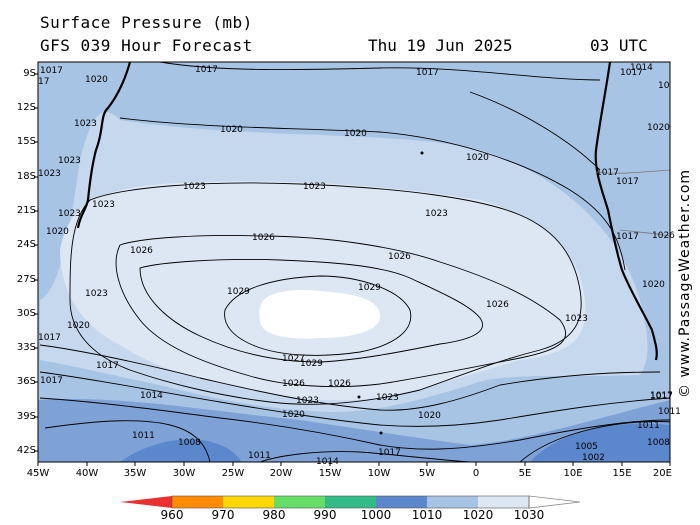  What do you see at coordinates (26, 279) in the screenshot?
I see `lat-label: 27S` at bounding box center [26, 279].